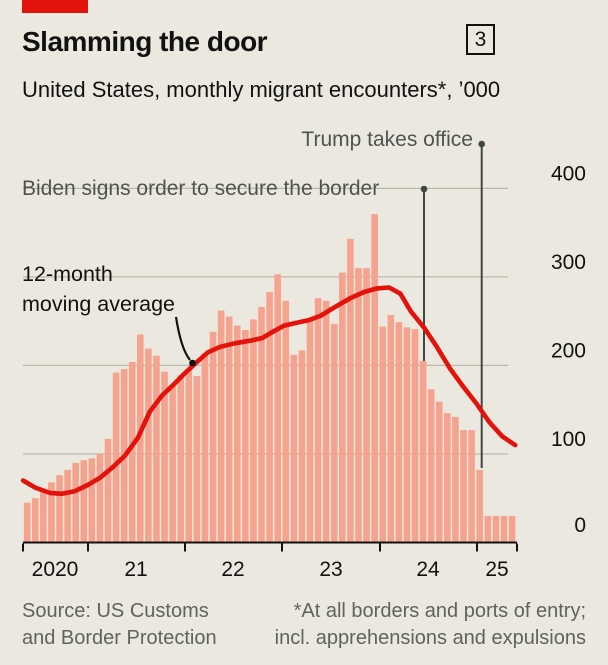 This screenshot has width=608, height=665. What do you see at coordinates (568, 173) in the screenshot?
I see `y-axis-label: 400` at bounding box center [568, 173].